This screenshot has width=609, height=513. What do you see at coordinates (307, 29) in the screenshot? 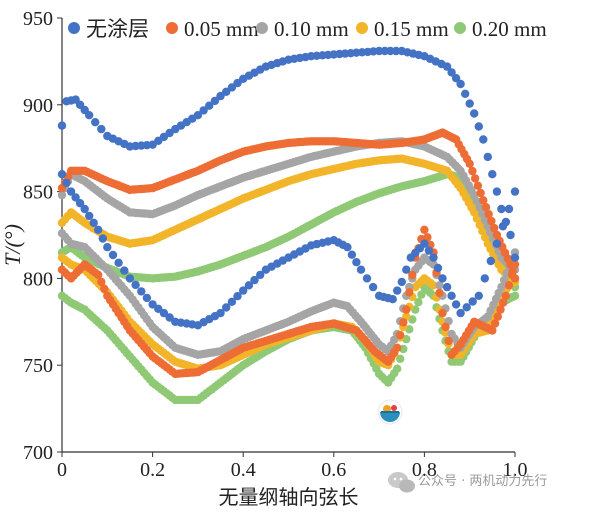
I see `legend: 无涂层 0.05 mm 0.10 mm 0.15 mm 0.20 mm` at bounding box center [307, 29].